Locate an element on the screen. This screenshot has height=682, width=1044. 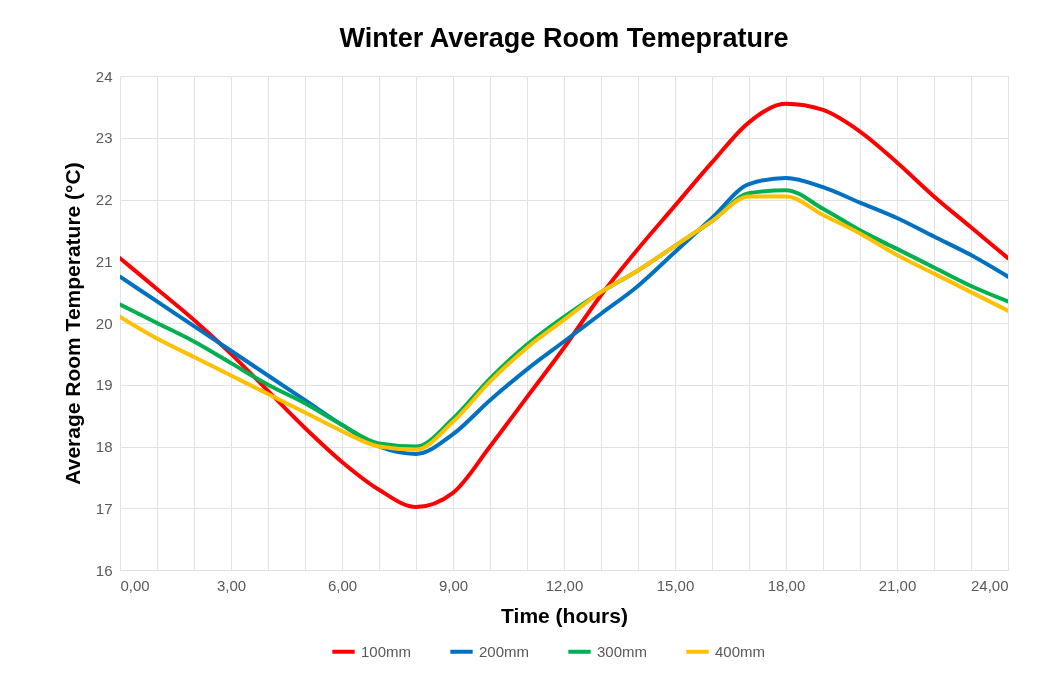
x-tick-label: 9,00 is located at coordinates (453, 585).